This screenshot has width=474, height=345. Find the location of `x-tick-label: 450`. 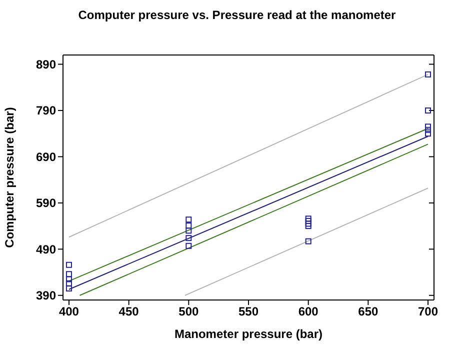

x-tick-label: 450 is located at coordinates (129, 311).